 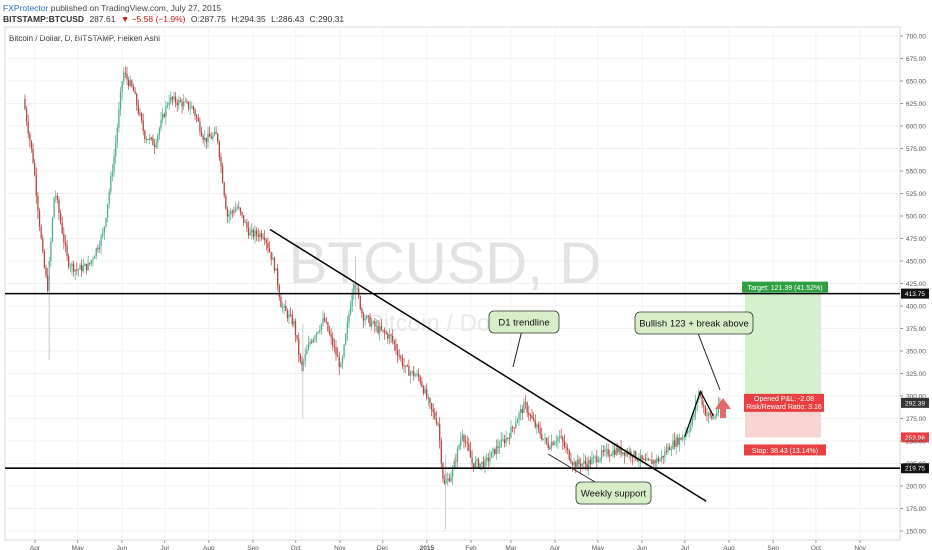 What do you see at coordinates (164, 547) in the screenshot?
I see `x-tick-label: Jul` at bounding box center [164, 547].